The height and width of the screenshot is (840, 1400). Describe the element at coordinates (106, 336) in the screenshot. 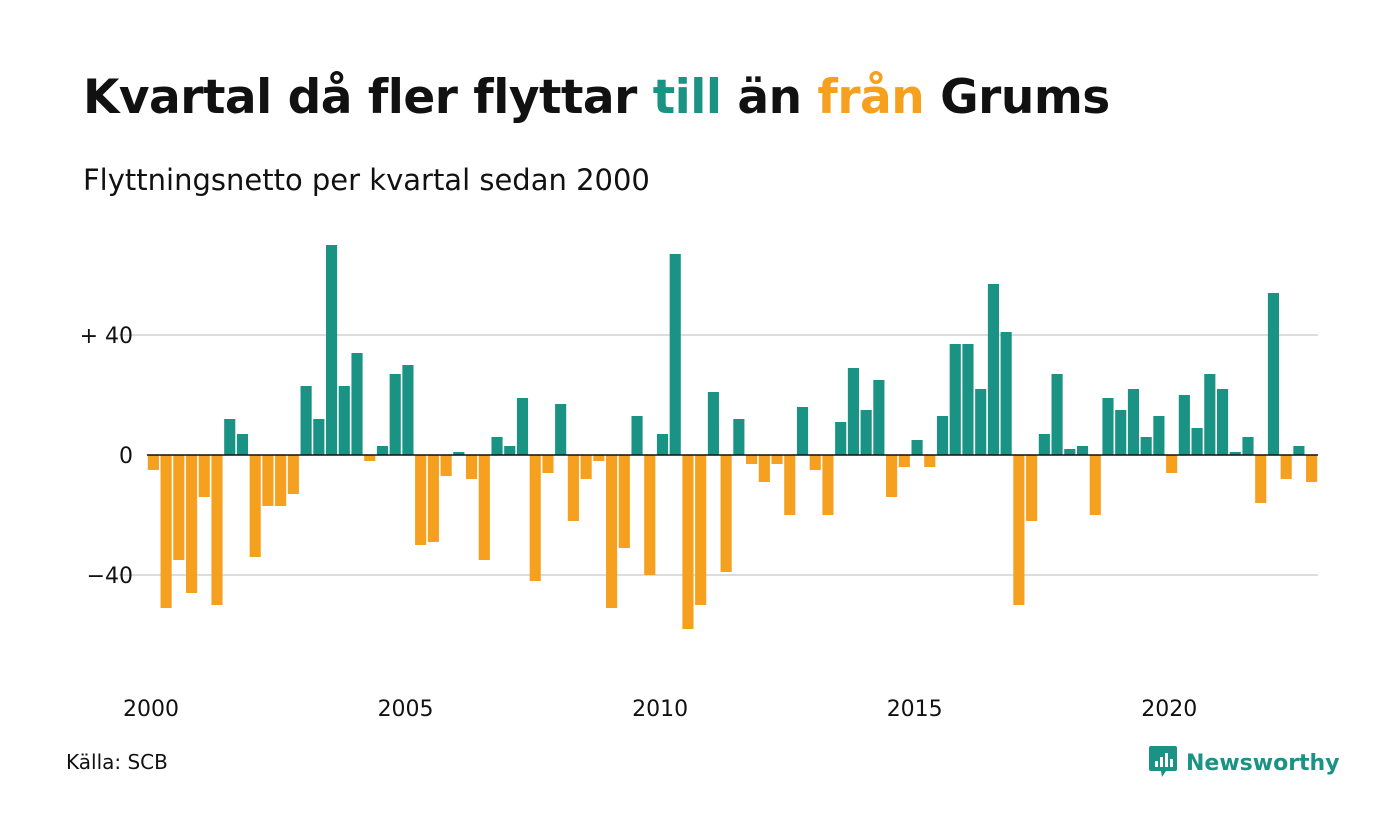

I see `y-tick-label: + 40` at that location.